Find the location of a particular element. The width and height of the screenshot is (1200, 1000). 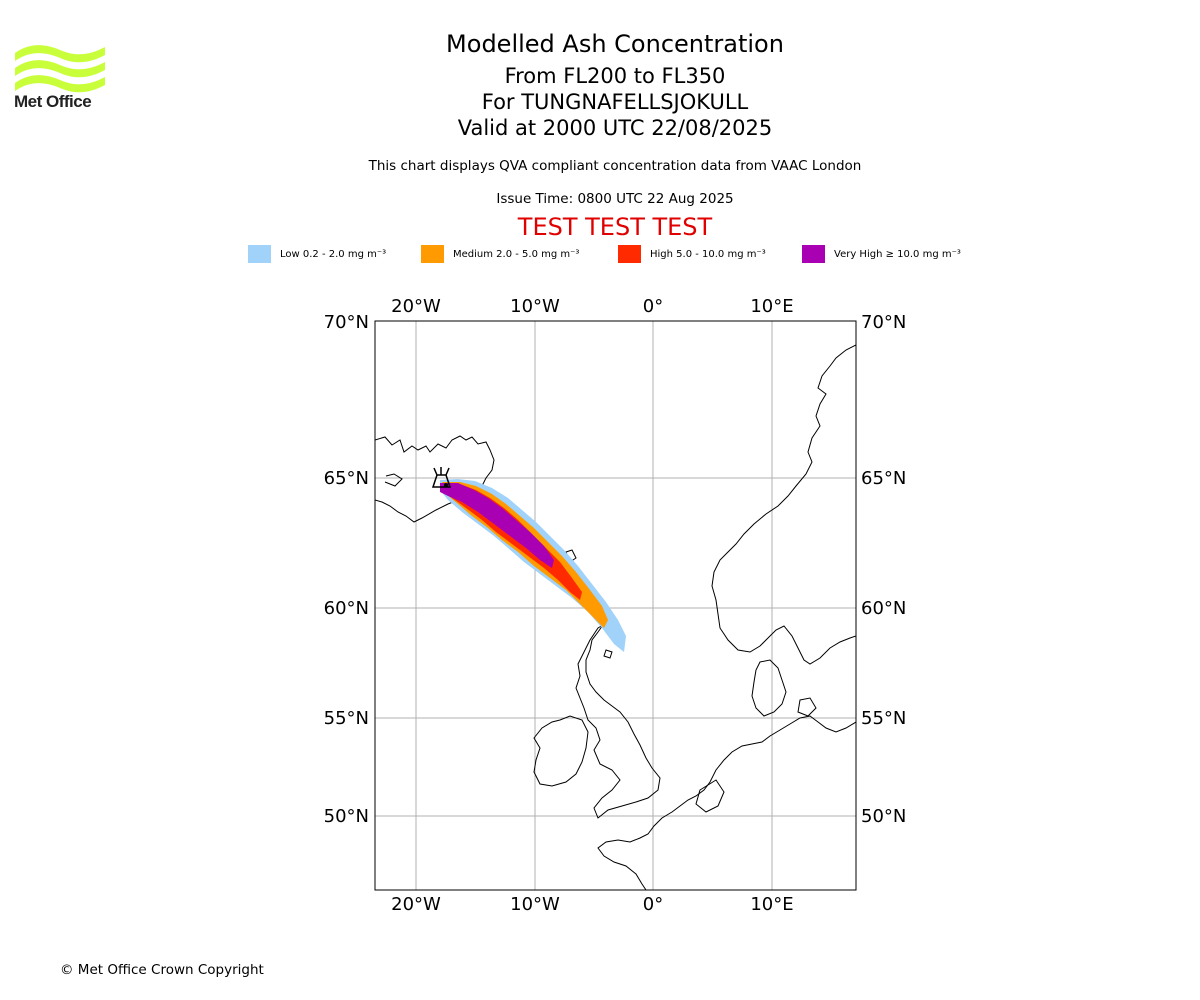

lat-label-left-60n: 60°N is located at coordinates (346, 608).